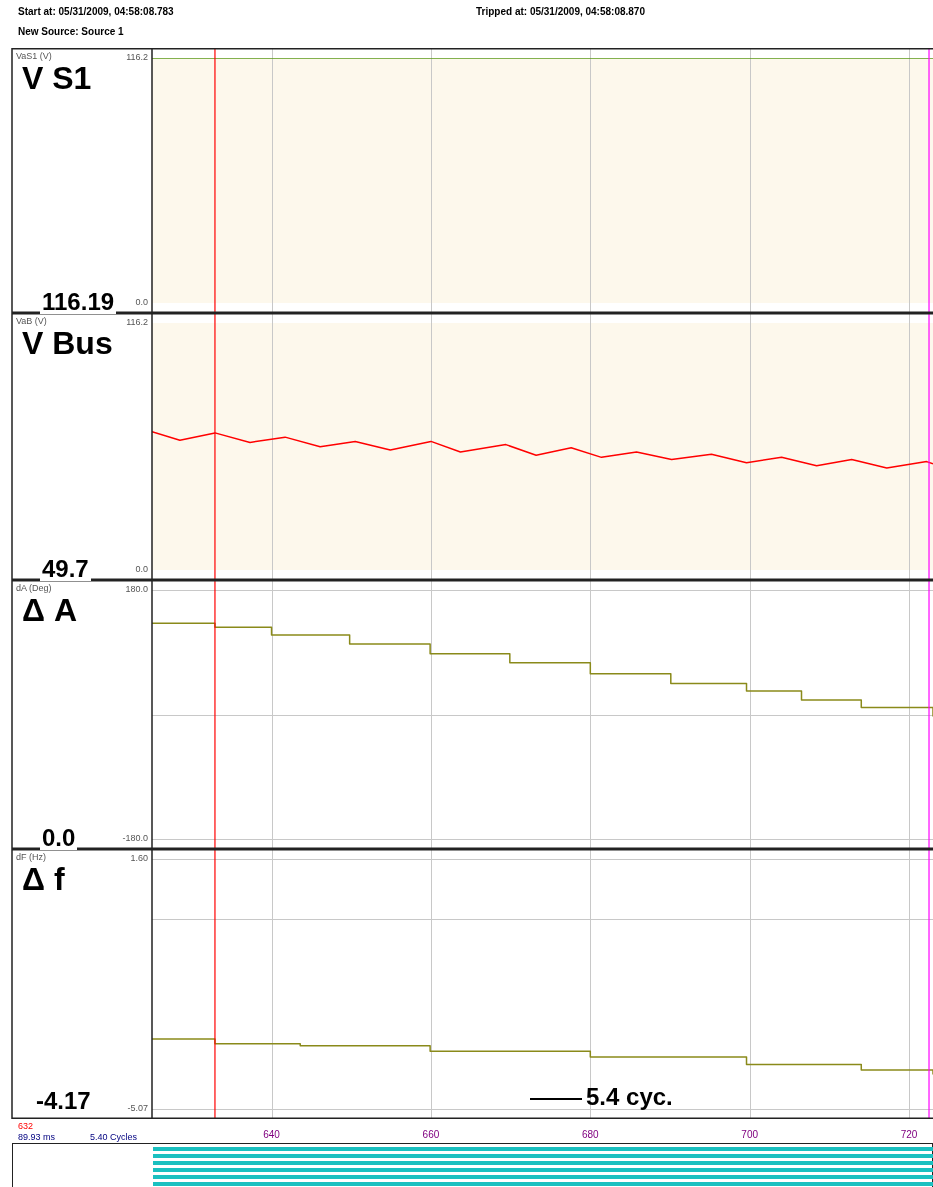 The height and width of the screenshot is (1187, 933). What do you see at coordinates (96, 11) in the screenshot?
I see `text: Start at: 05/31/2009, 04:58:08.783` at bounding box center [96, 11].